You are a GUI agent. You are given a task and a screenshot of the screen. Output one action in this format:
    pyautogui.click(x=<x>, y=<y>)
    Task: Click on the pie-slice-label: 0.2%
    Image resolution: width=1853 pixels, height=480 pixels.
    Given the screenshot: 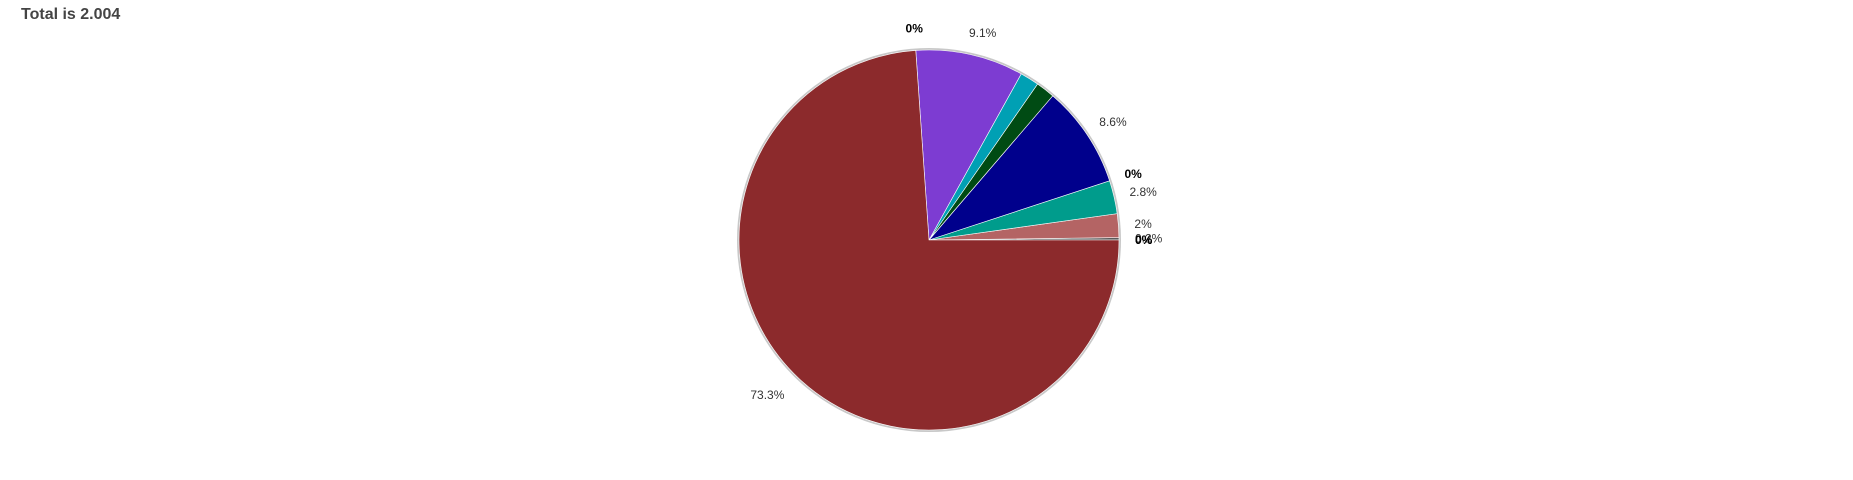 What is the action you would take?
    pyautogui.click(x=1149, y=239)
    